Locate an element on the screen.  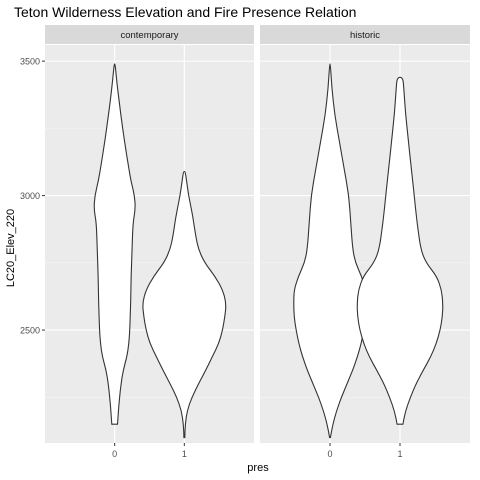
y-tick-label: 3500 is located at coordinates (30, 62).